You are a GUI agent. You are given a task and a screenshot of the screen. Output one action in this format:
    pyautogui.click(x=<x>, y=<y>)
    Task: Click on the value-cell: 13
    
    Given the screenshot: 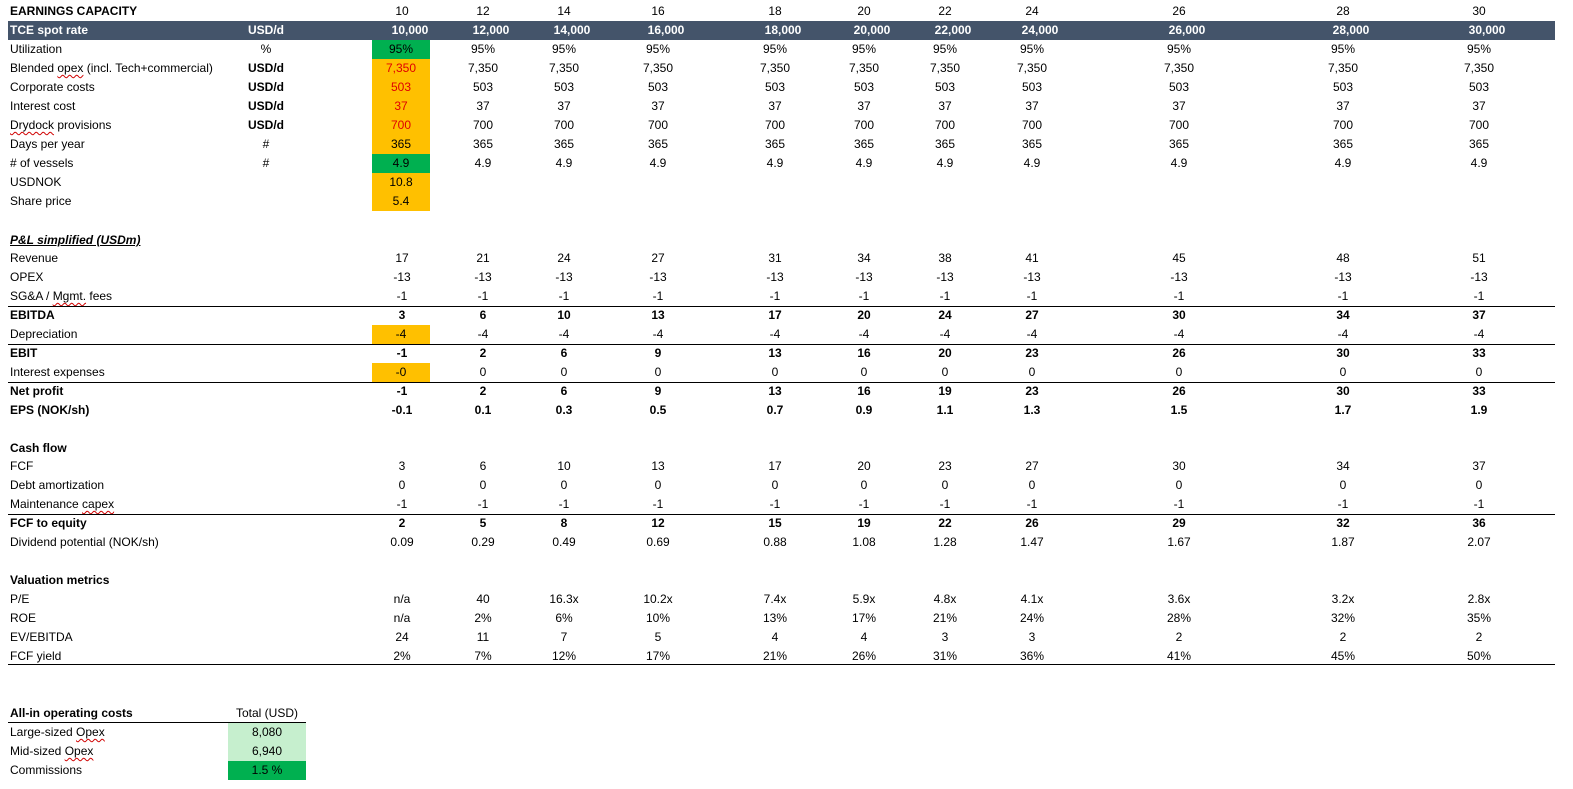 What is the action you would take?
    pyautogui.click(x=775, y=353)
    